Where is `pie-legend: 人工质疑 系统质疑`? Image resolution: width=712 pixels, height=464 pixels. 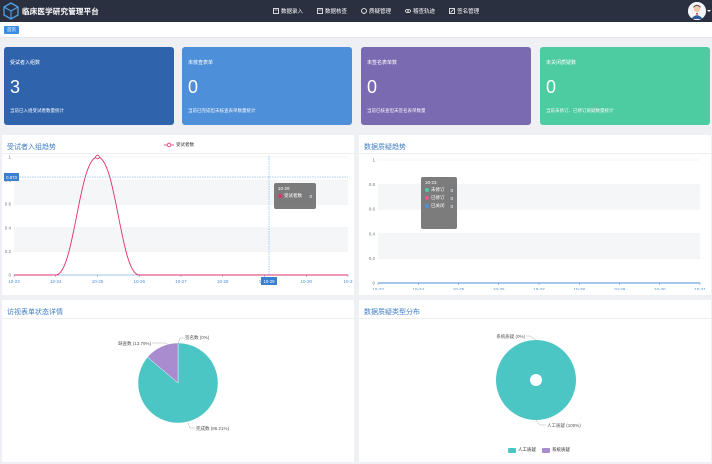
pie-legend: 人工质疑 系统质疑 is located at coordinates (539, 450).